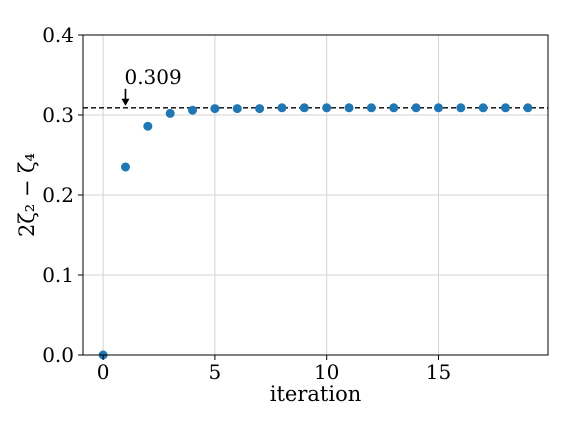 The image size is (574, 431). What do you see at coordinates (315, 394) in the screenshot?
I see `x-axis-label: iteration` at bounding box center [315, 394].